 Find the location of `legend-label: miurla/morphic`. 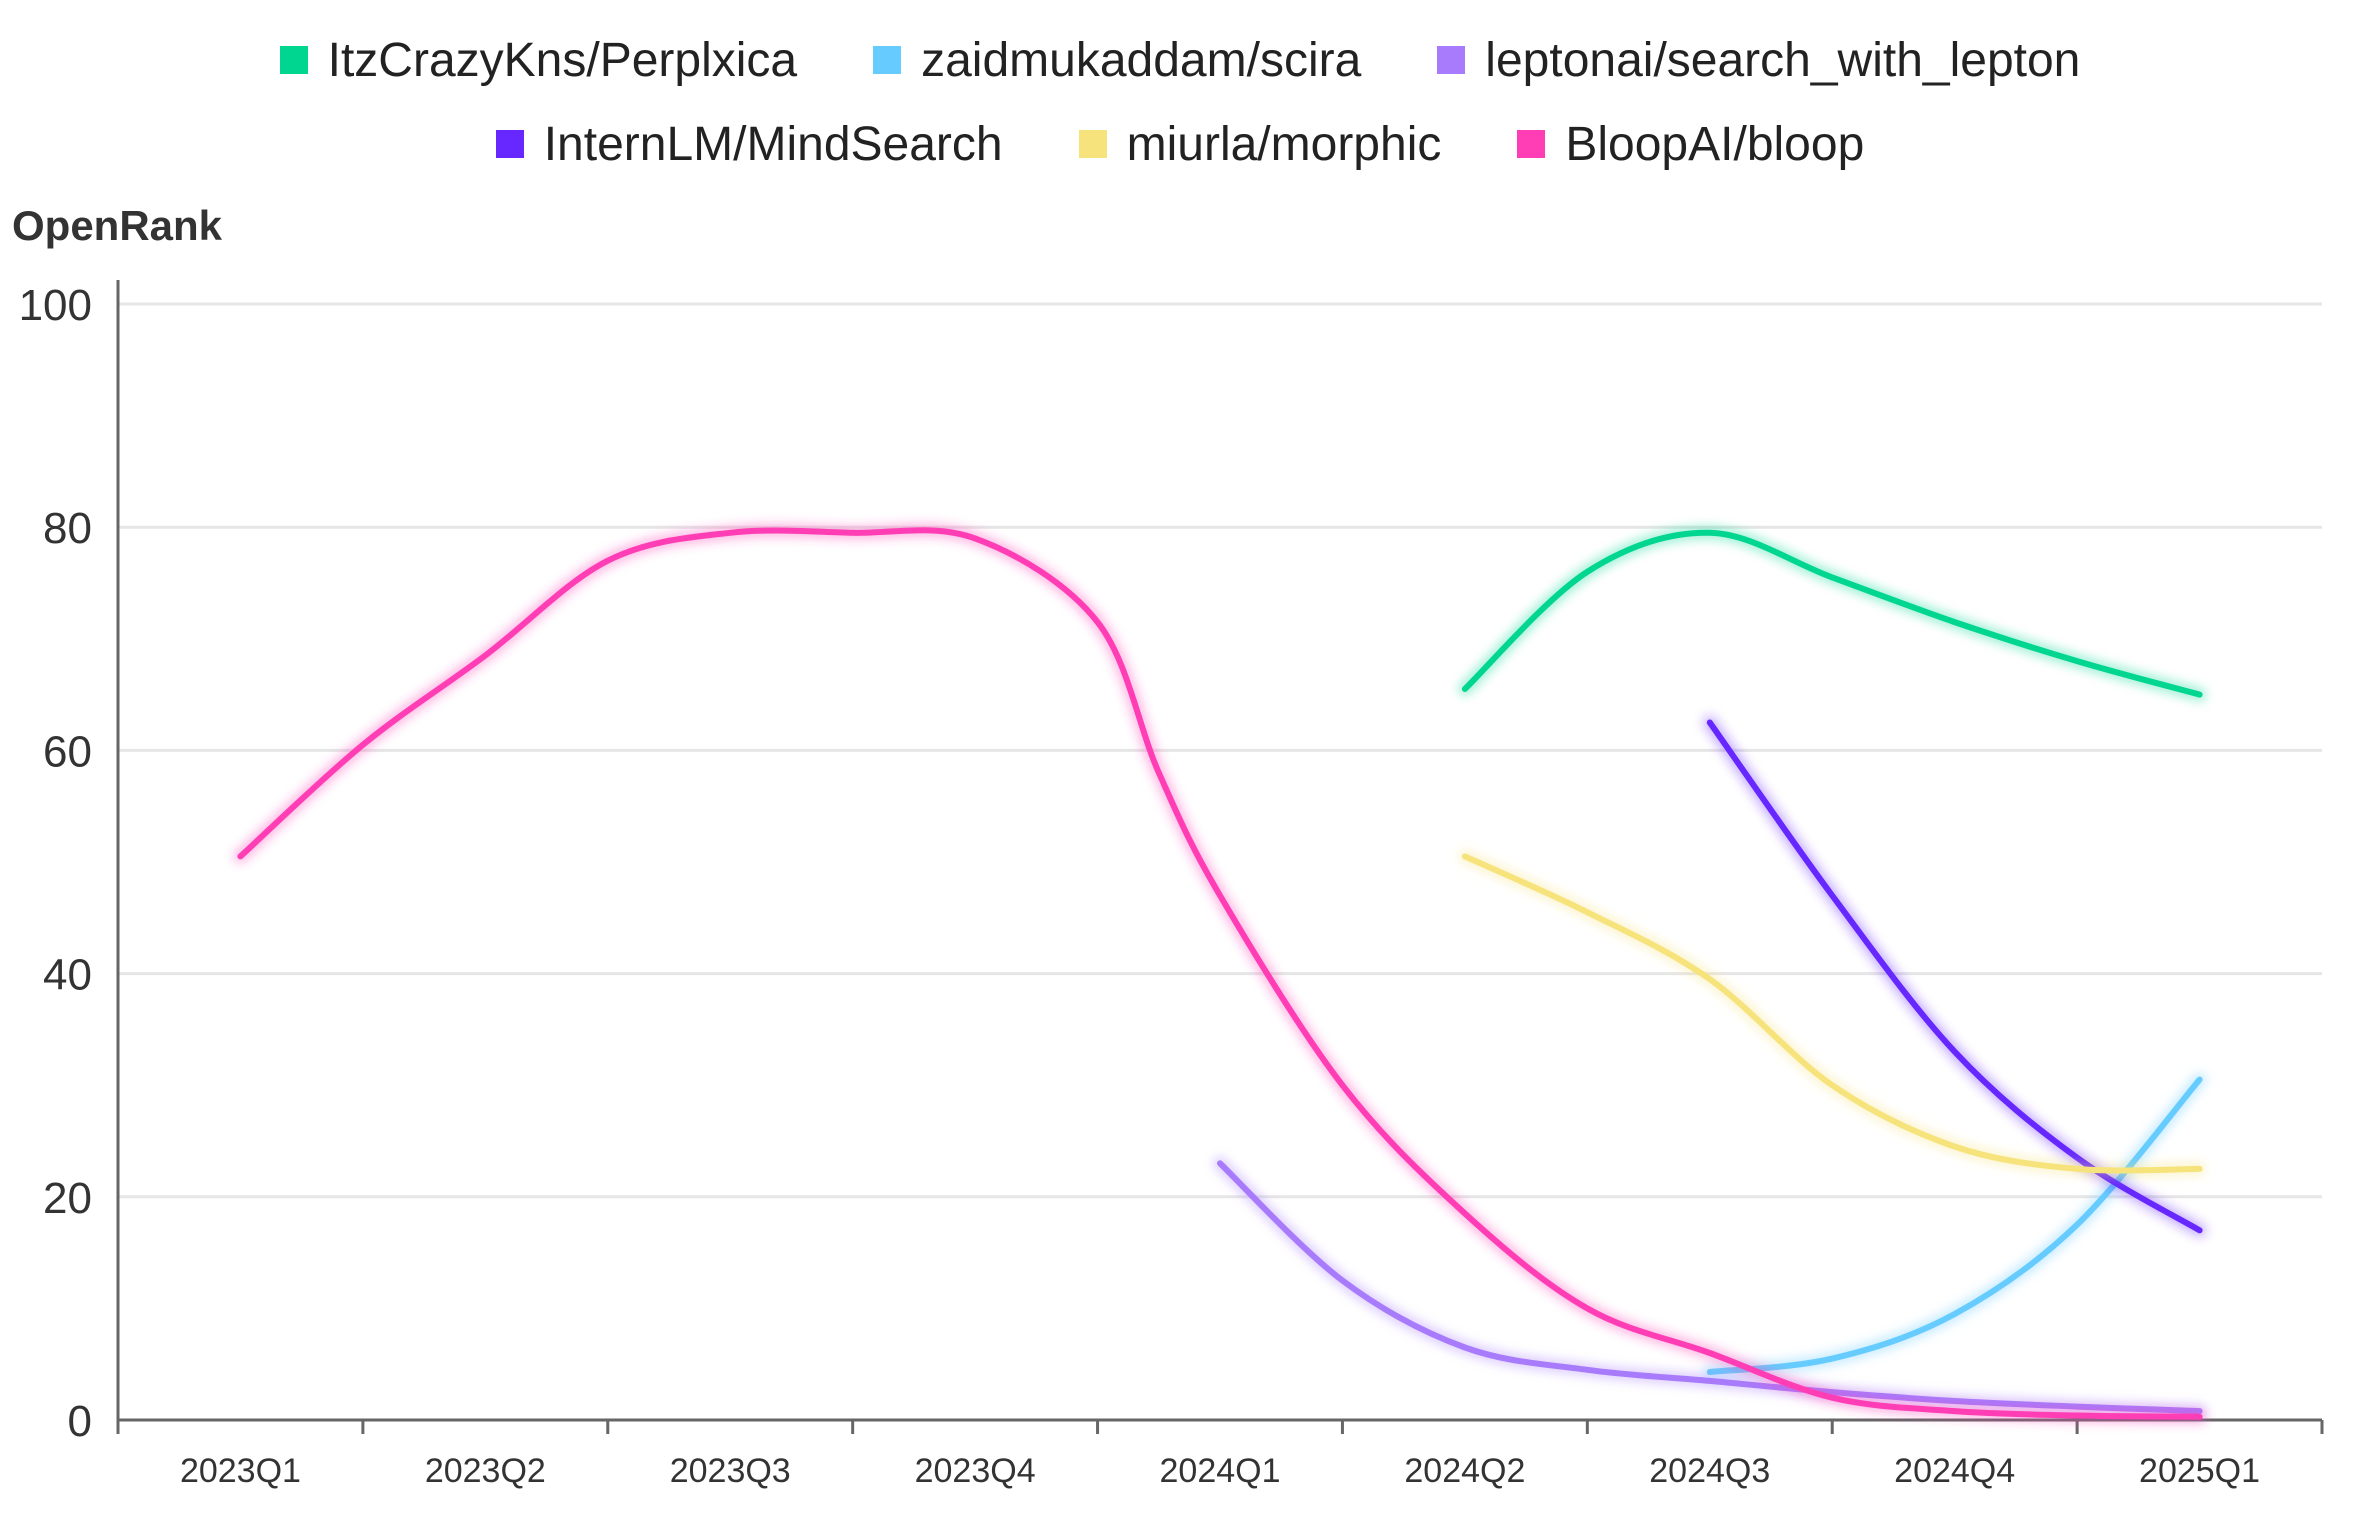

legend-label: miurla/morphic is located at coordinates (1284, 144).